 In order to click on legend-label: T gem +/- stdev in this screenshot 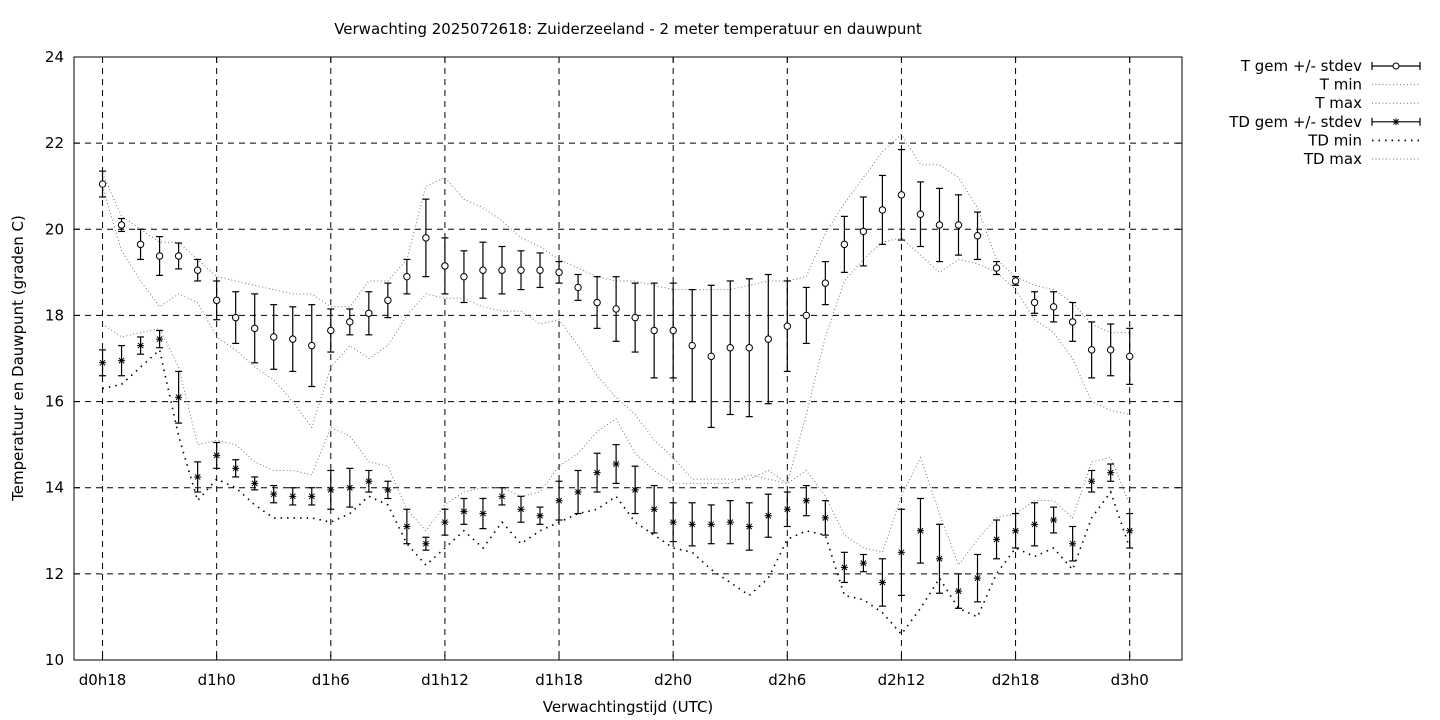, I will do `click(1301, 66)`.